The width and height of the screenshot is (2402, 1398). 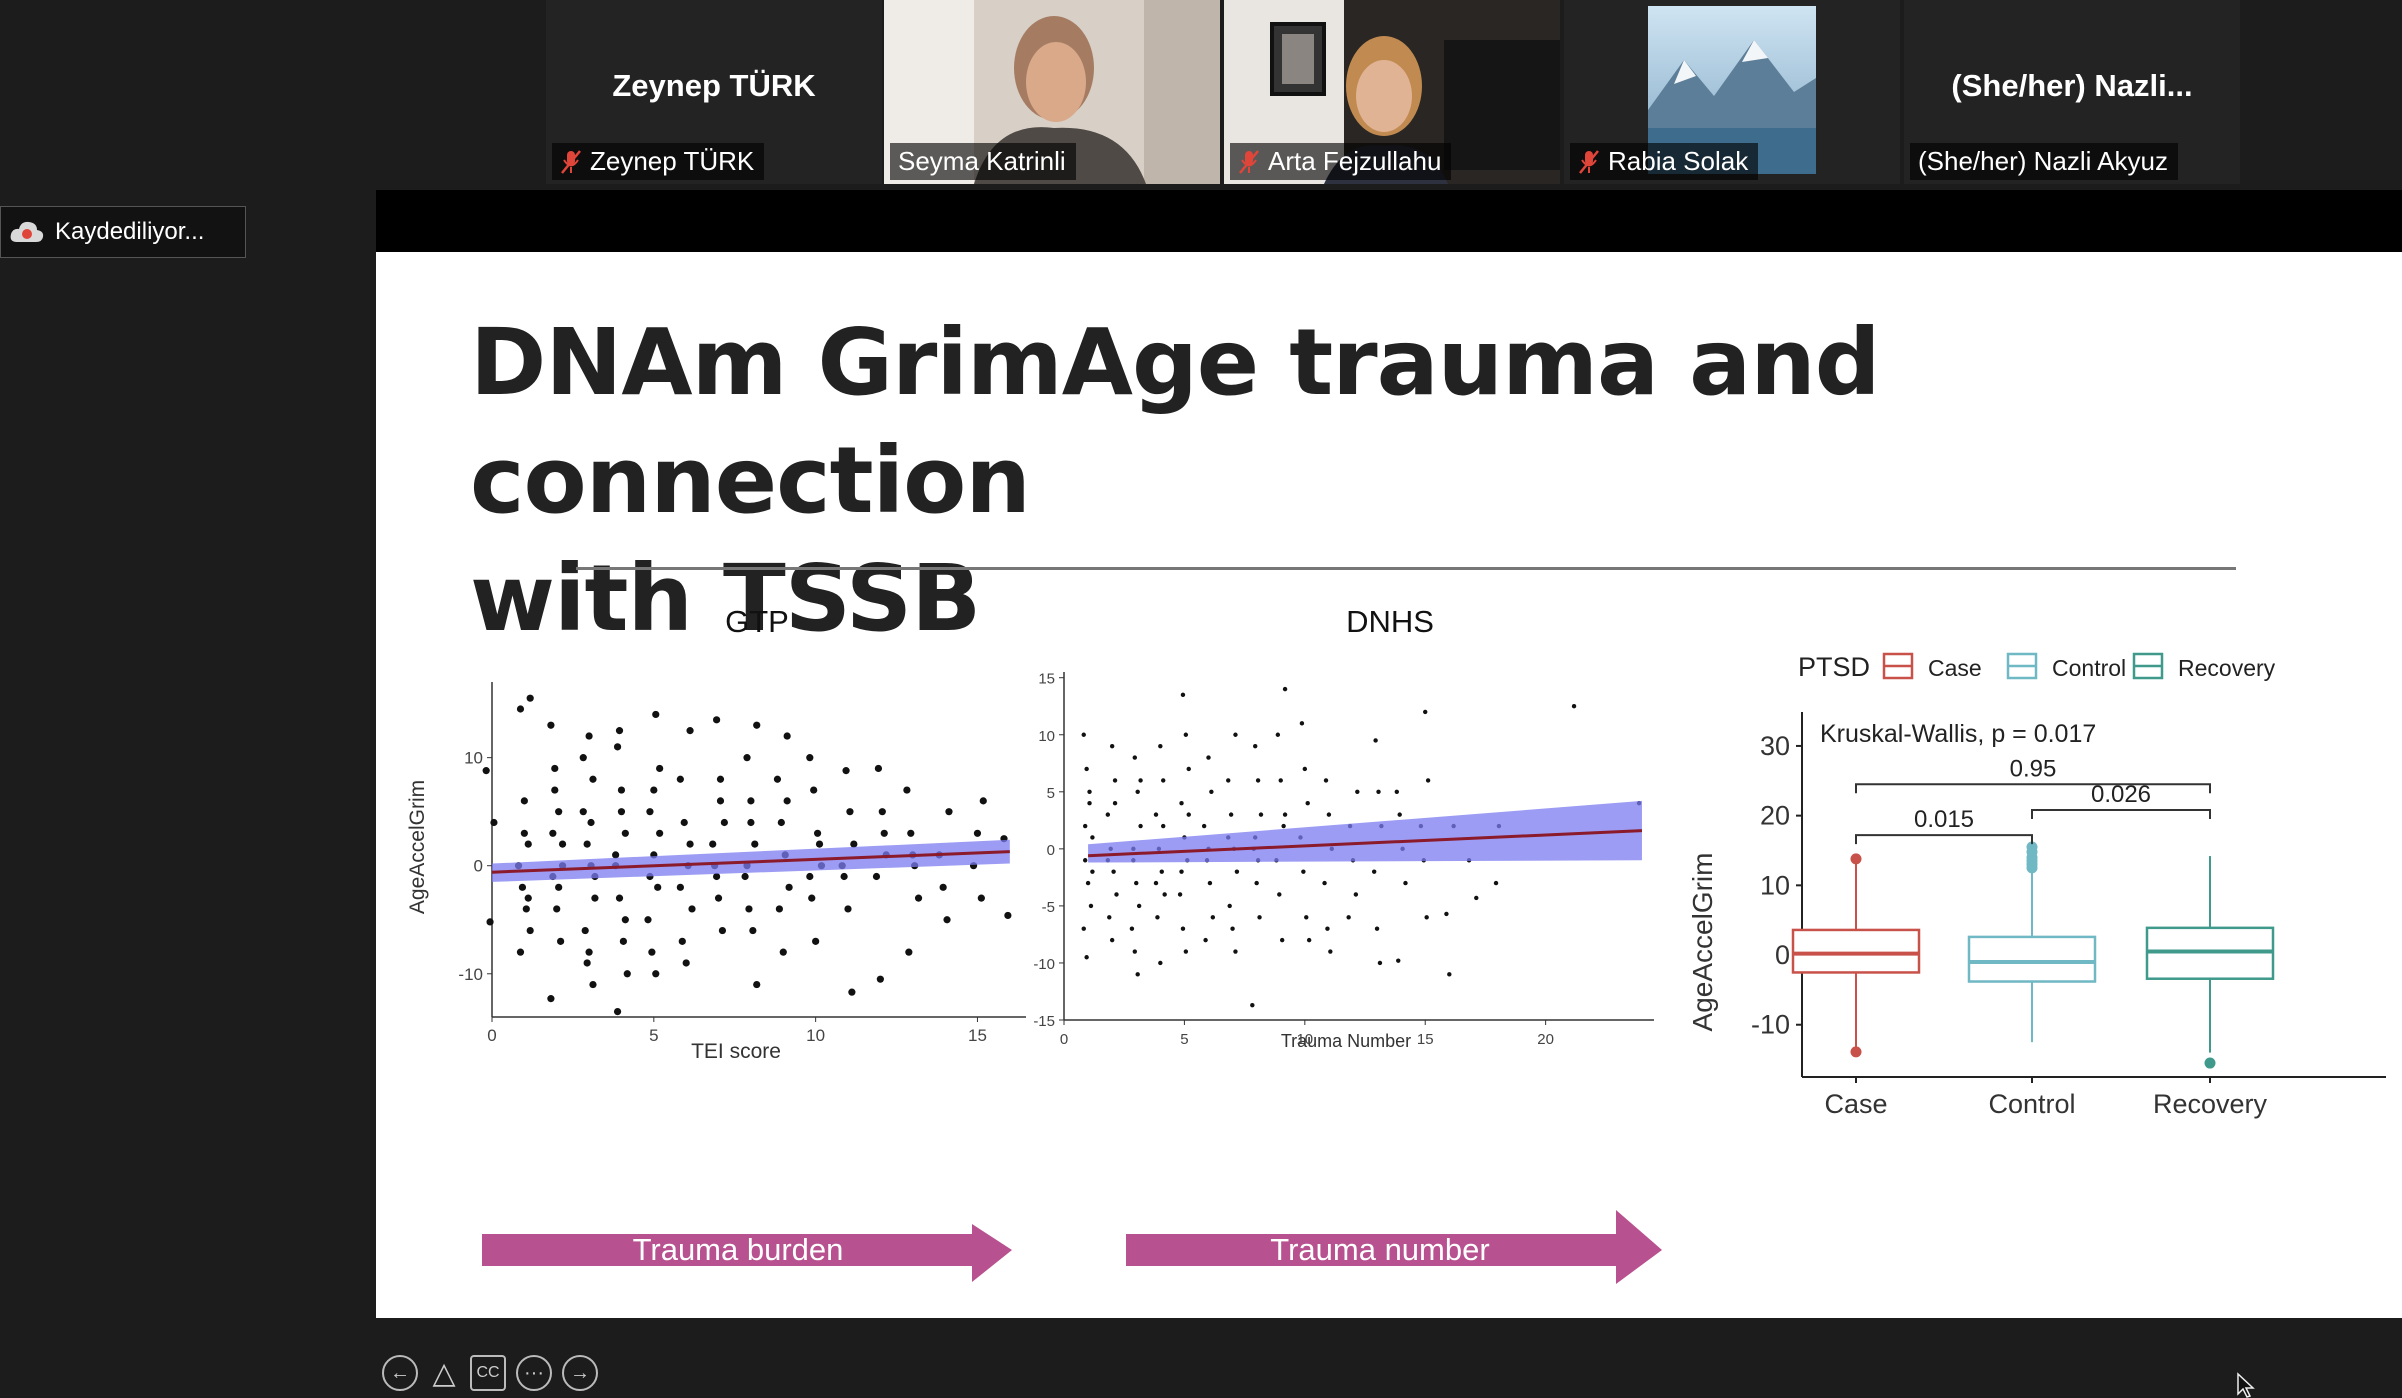 What do you see at coordinates (2072, 92) in the screenshot?
I see `participant-tile: (She/her) Nazli... (She/her) Nazli Akyuz` at bounding box center [2072, 92].